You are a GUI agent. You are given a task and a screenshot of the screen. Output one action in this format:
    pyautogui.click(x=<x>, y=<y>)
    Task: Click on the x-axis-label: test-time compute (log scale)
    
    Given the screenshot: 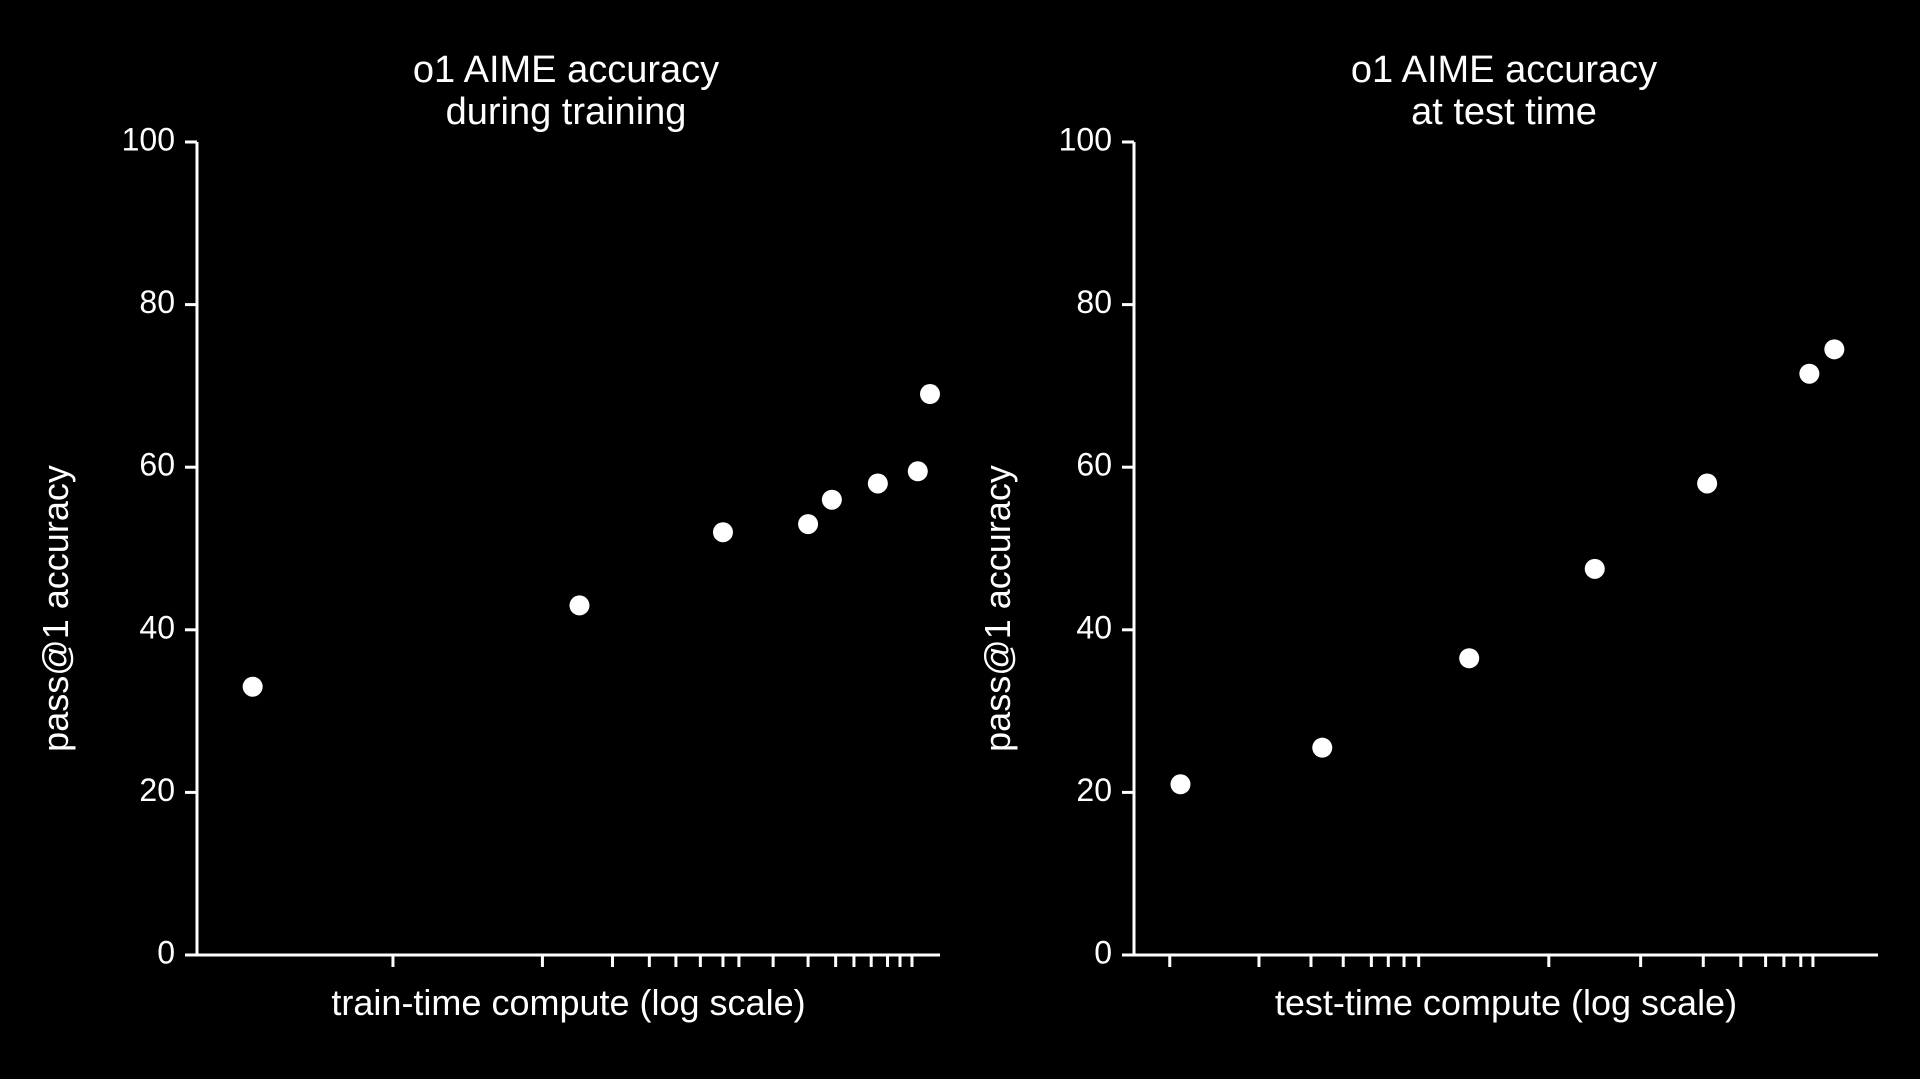 What is the action you would take?
    pyautogui.click(x=1506, y=1002)
    